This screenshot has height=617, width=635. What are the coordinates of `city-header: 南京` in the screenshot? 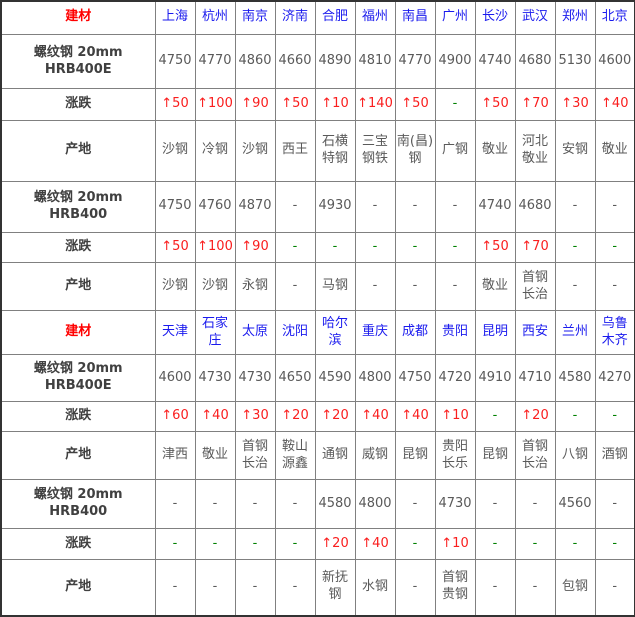 It's located at (255, 17).